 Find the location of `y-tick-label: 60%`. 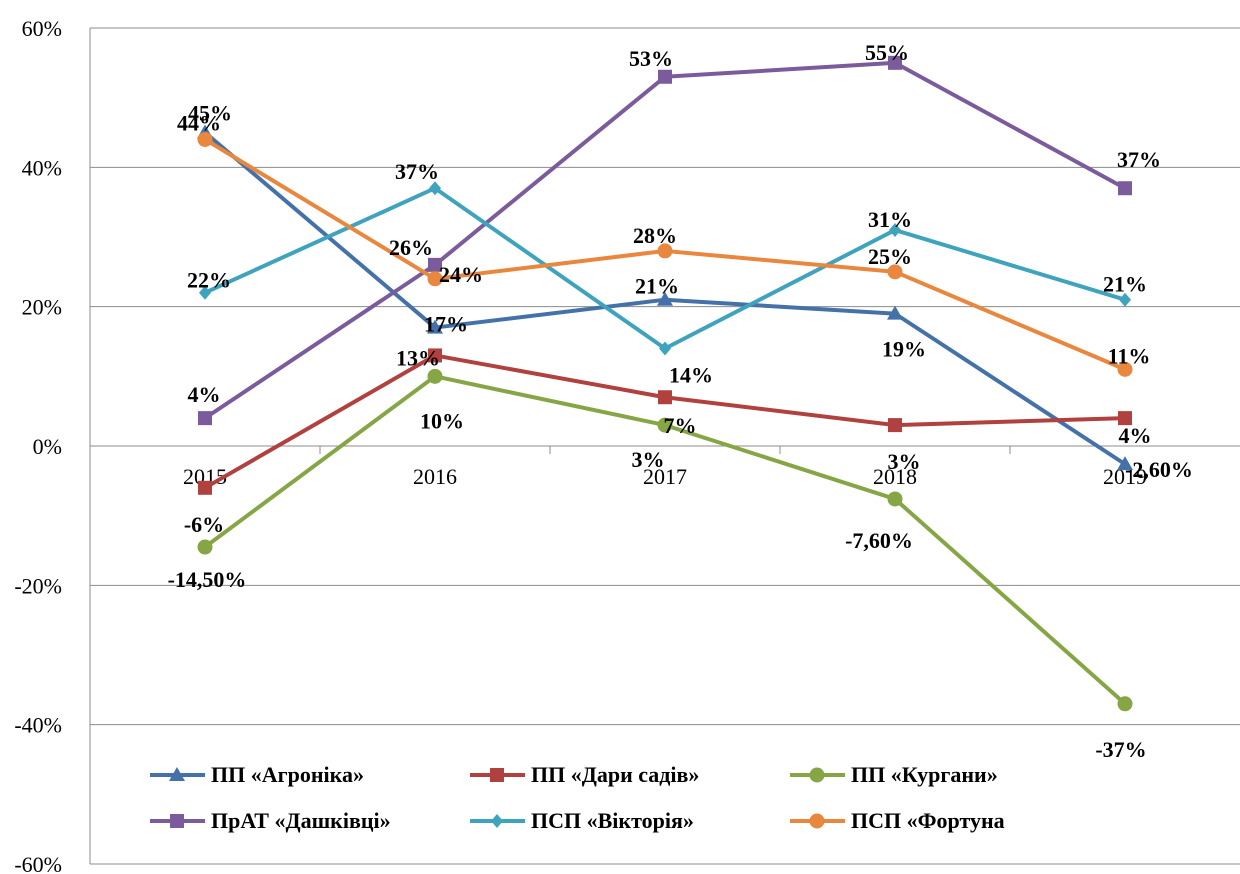

y-tick-label: 60% is located at coordinates (42, 28).